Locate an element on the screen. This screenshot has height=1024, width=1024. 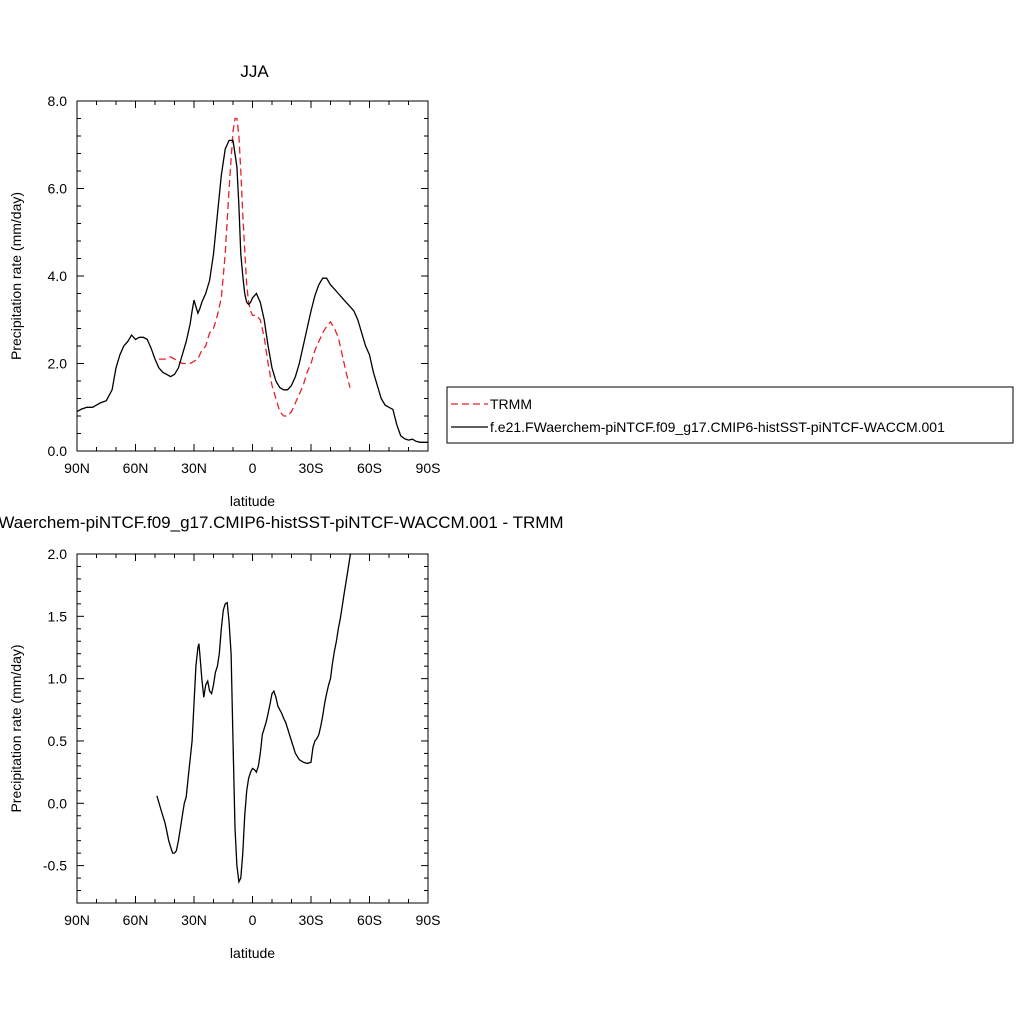
legend-entry: TRMM is located at coordinates (511, 404).